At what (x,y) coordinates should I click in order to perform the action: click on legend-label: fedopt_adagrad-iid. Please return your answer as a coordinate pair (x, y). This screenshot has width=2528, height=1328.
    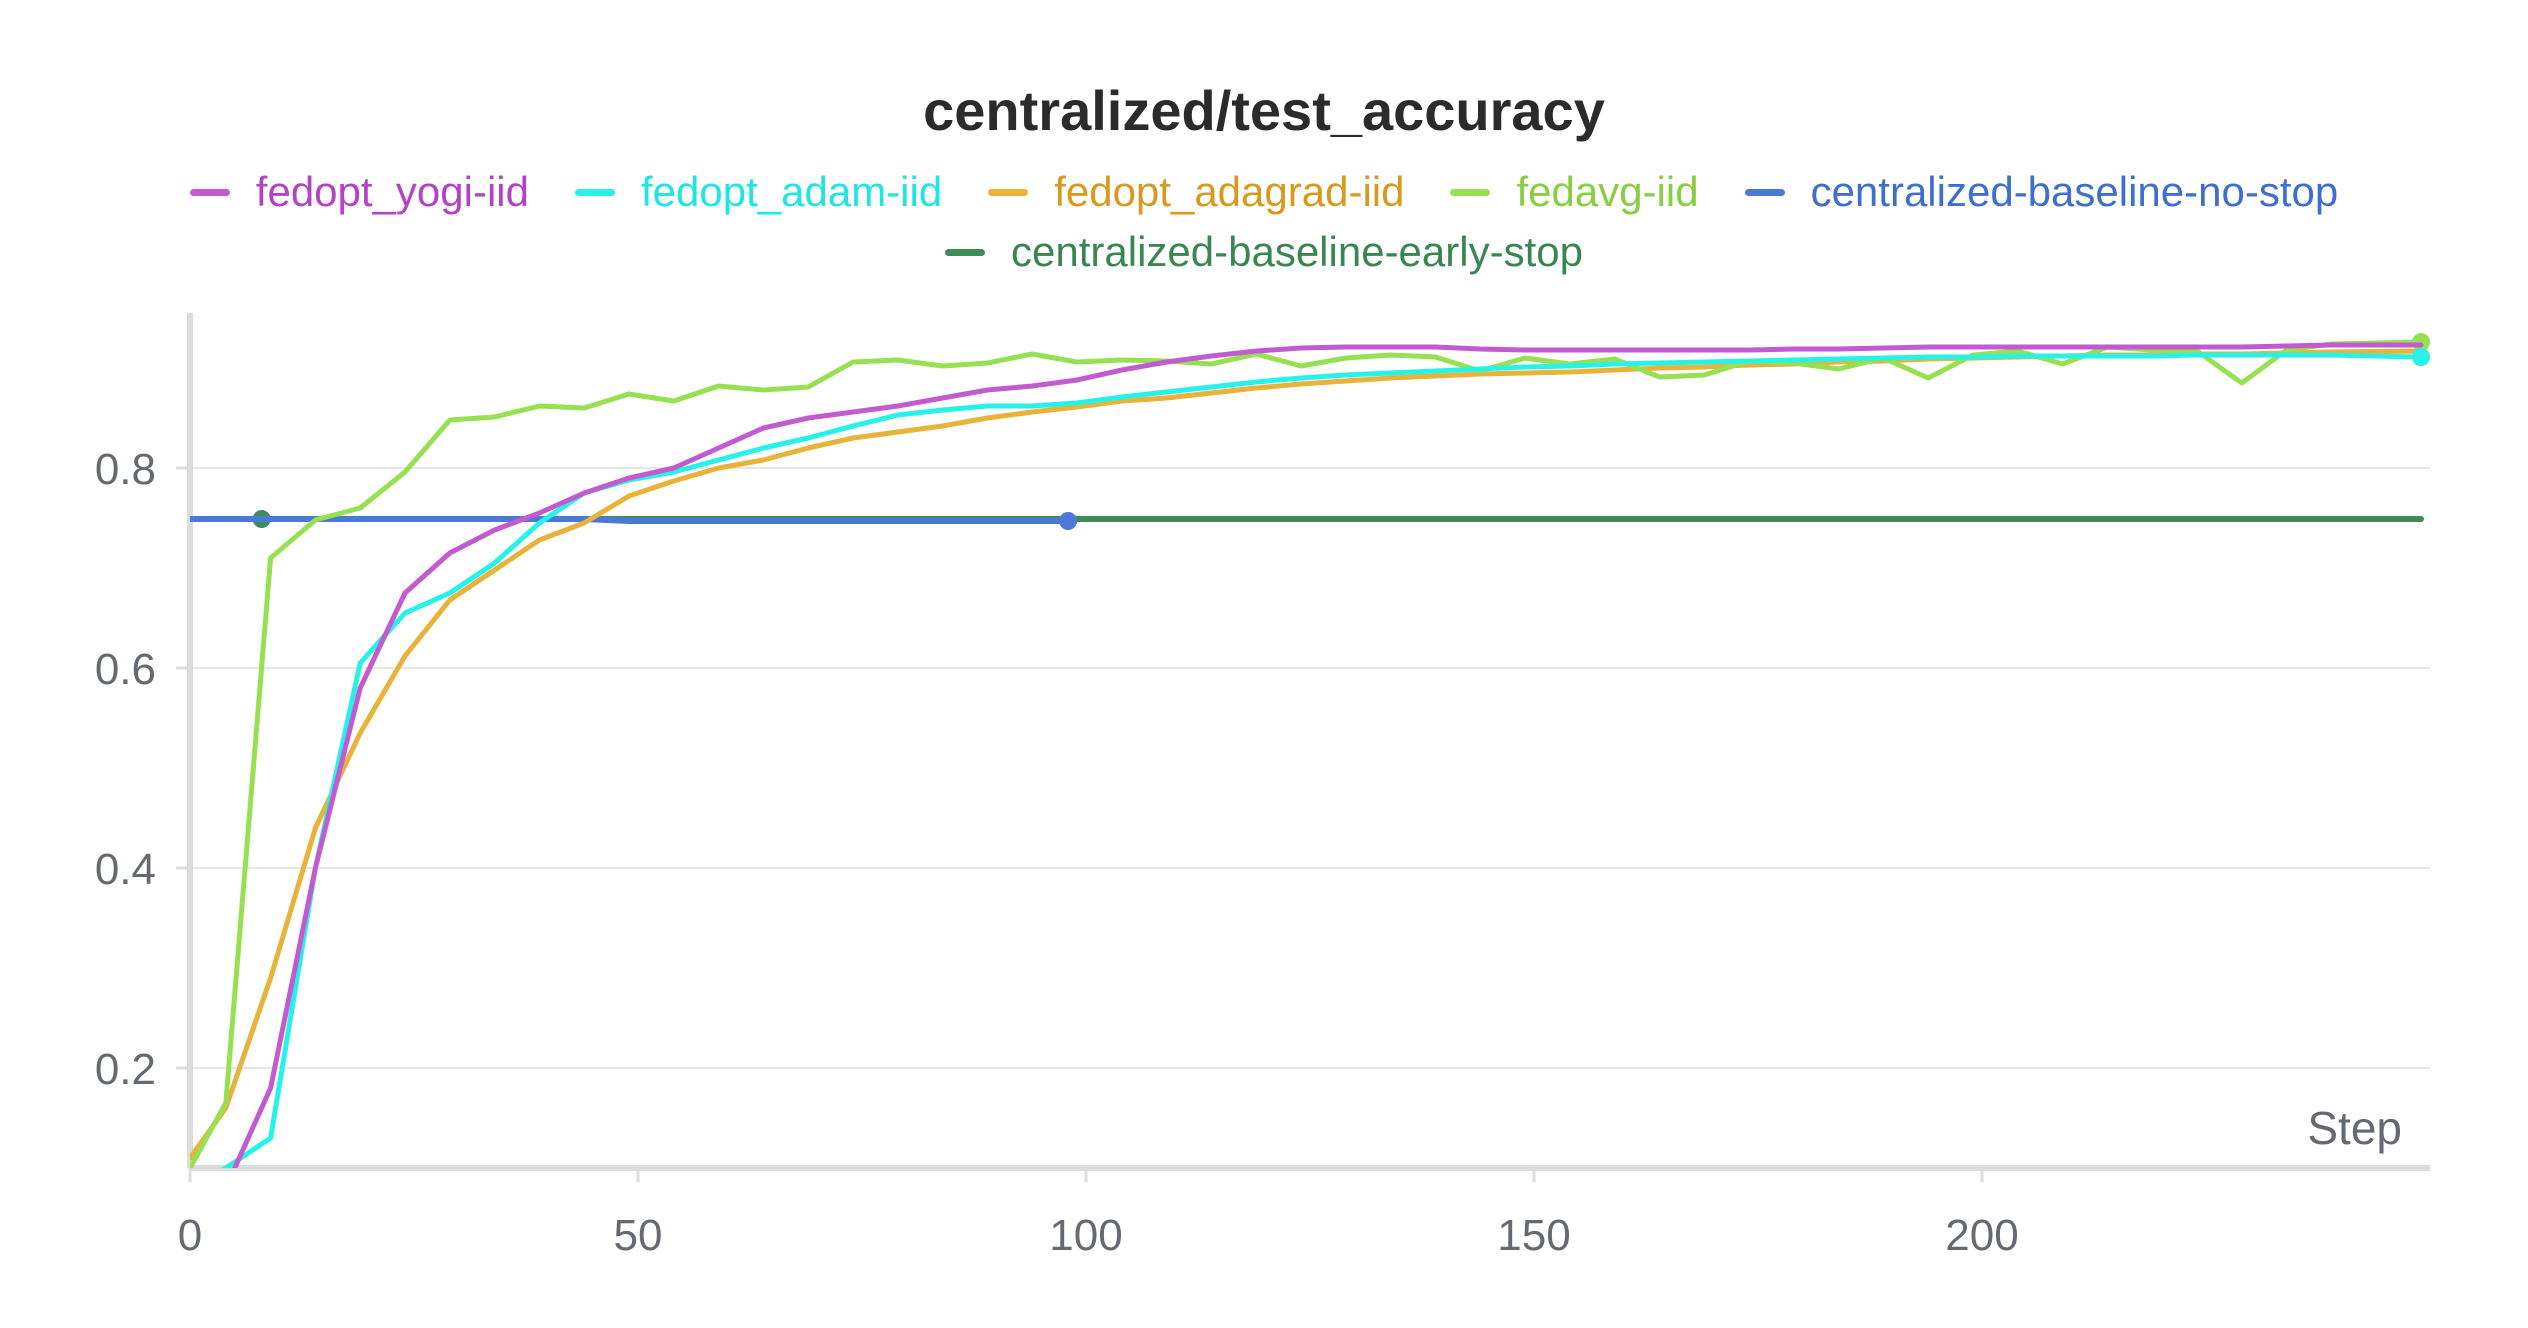
    Looking at the image, I should click on (1229, 191).